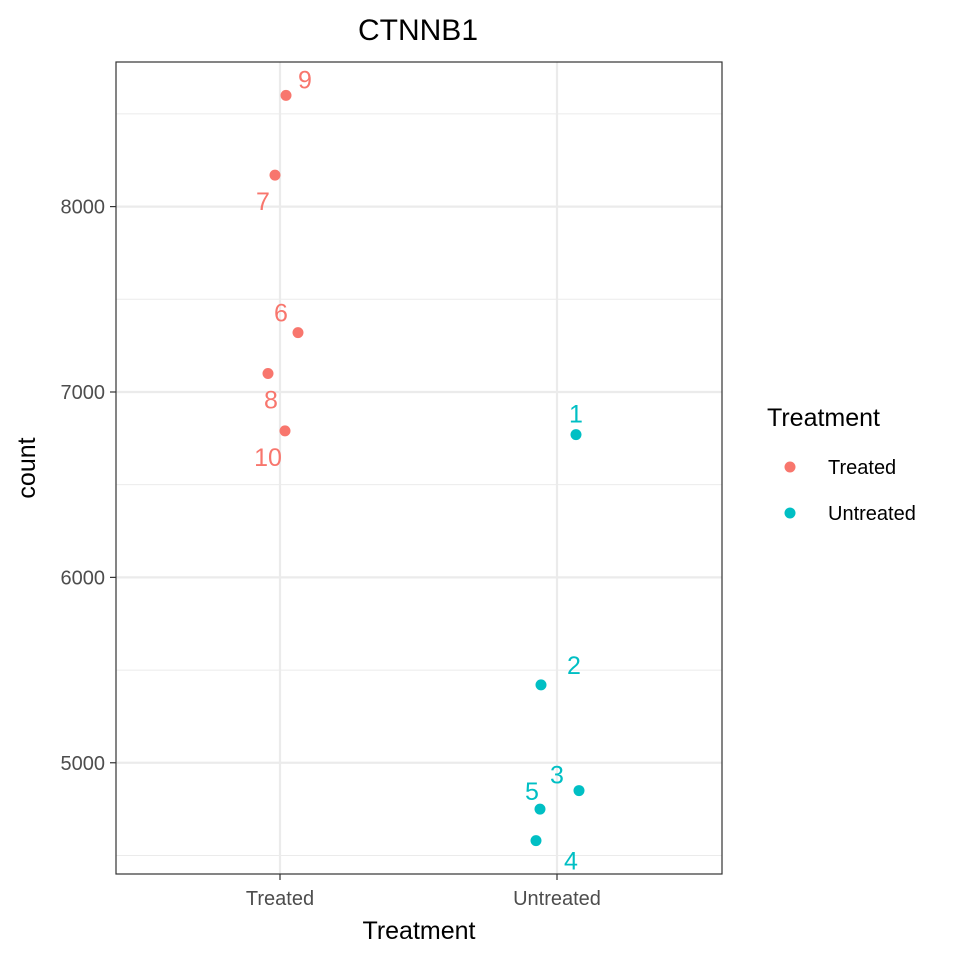  What do you see at coordinates (557, 899) in the screenshot?
I see `x-tick-label: Untreated` at bounding box center [557, 899].